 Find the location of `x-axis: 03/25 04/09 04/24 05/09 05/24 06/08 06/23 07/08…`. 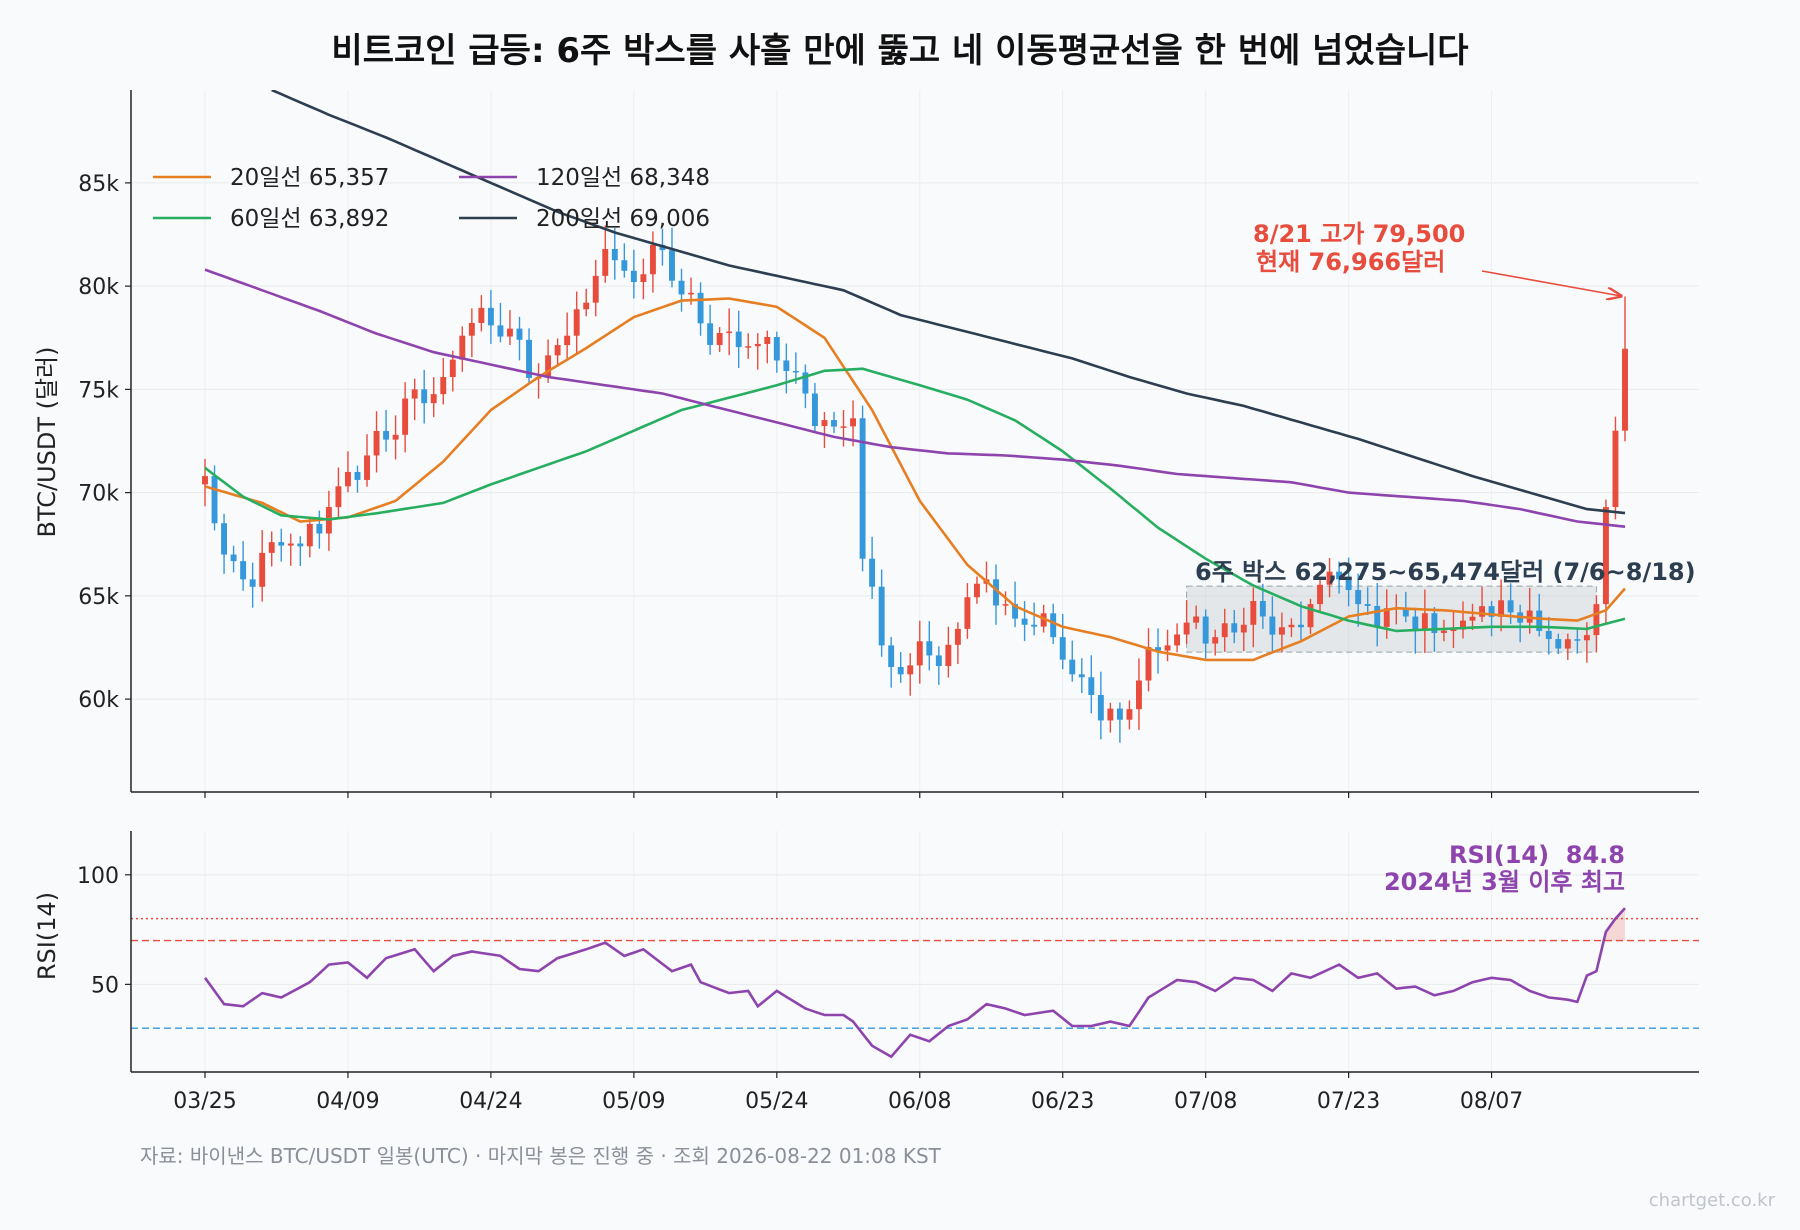

x-axis: 03/25 04/09 04/24 05/09 05/24 06/08 06/23 07/08… is located at coordinates (848, 1093).